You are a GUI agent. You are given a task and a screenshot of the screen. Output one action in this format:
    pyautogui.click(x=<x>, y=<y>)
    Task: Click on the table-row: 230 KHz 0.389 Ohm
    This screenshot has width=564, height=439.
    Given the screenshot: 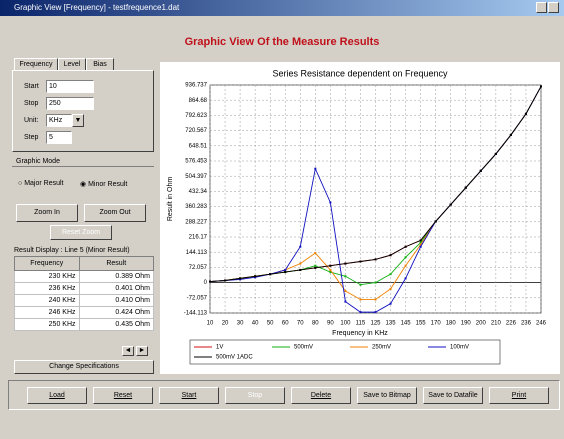 What is the action you would take?
    pyautogui.click(x=84, y=276)
    